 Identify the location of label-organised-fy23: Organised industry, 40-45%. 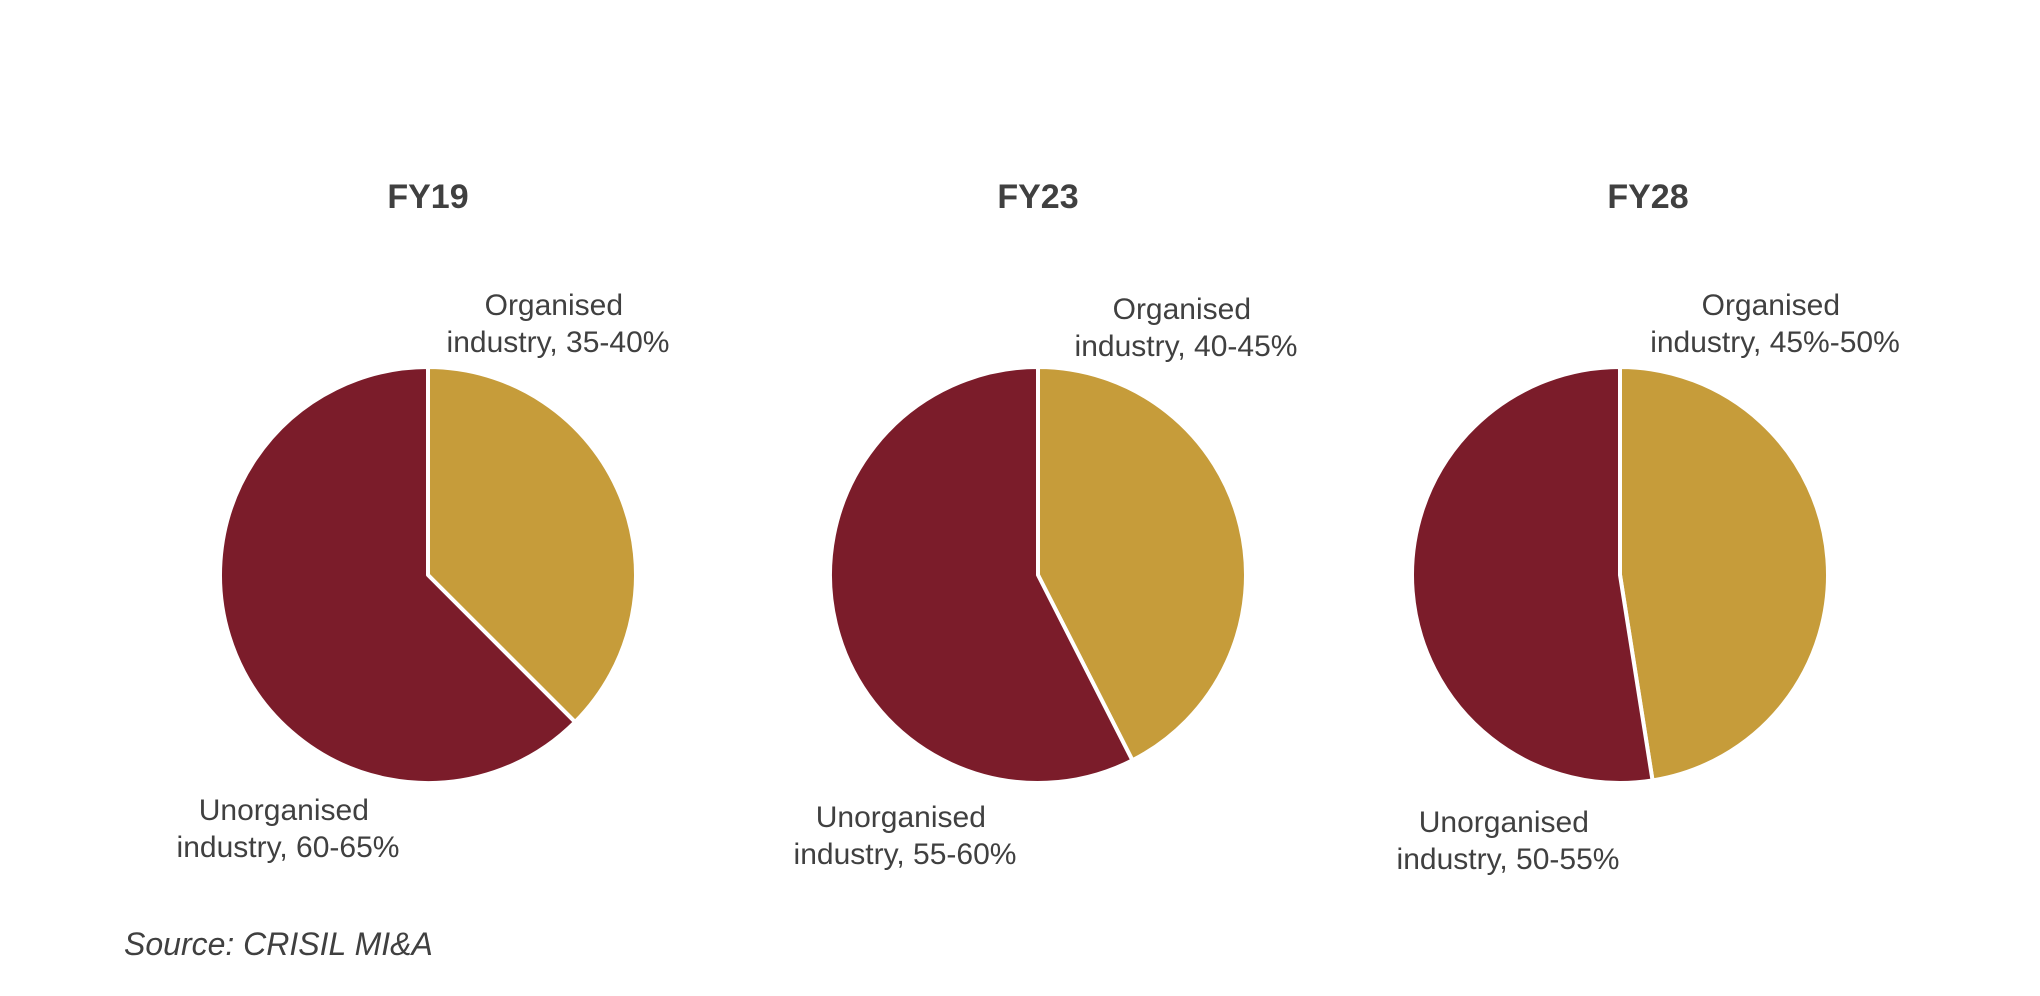
(1186, 328).